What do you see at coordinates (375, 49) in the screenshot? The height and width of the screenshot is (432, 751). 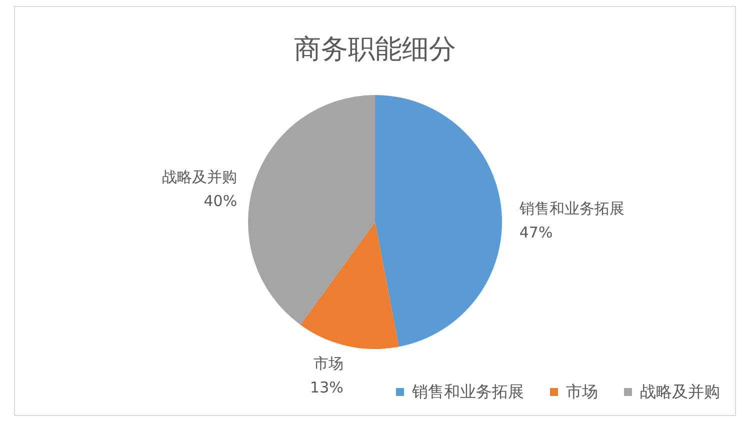 I see `chart-title: 商务职能细分` at bounding box center [375, 49].